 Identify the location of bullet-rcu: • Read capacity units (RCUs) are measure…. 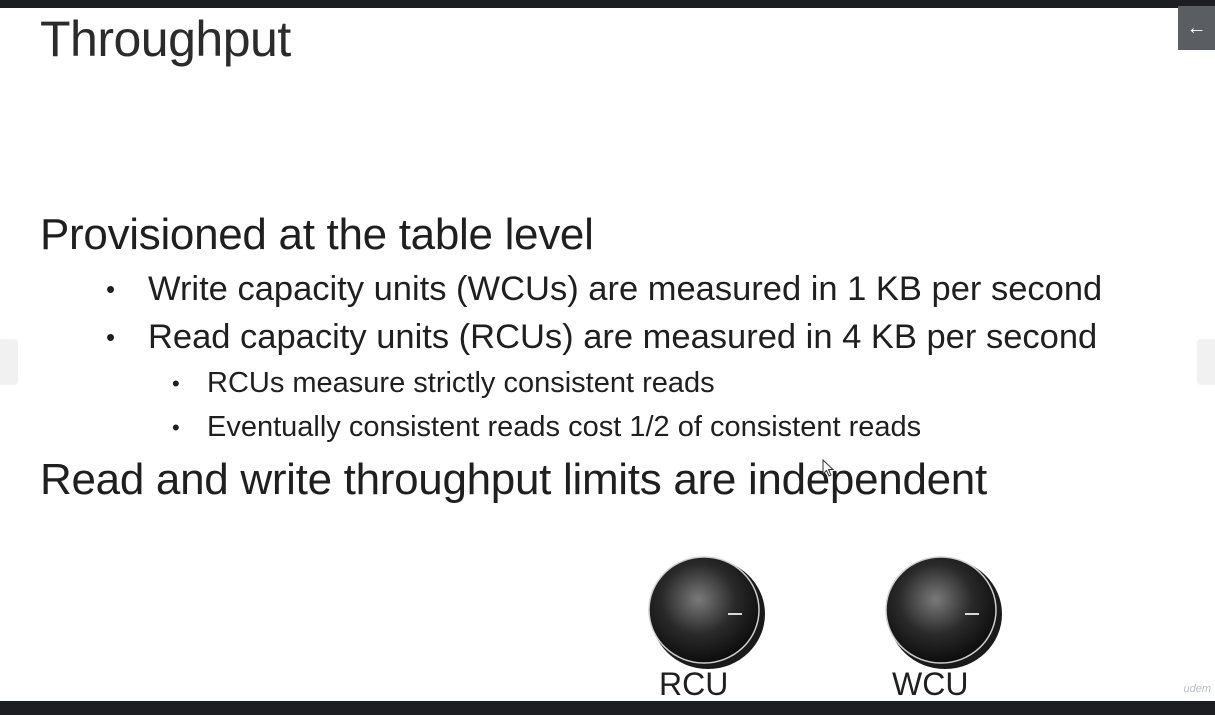
(602, 337).